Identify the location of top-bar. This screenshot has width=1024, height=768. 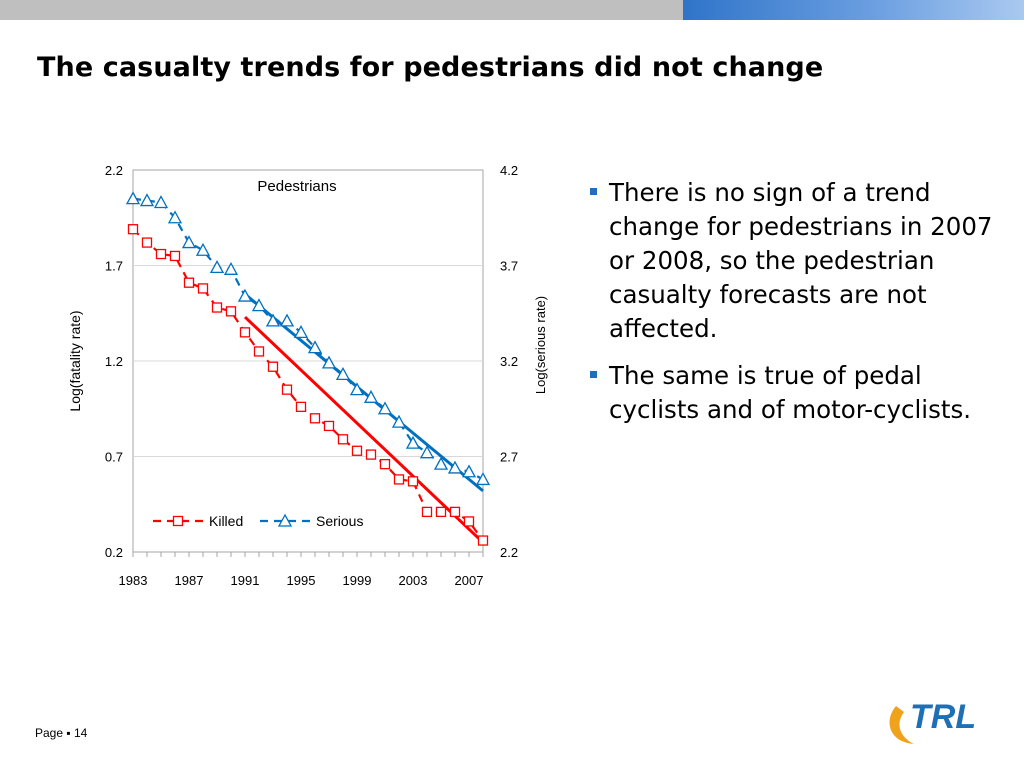
(512, 10).